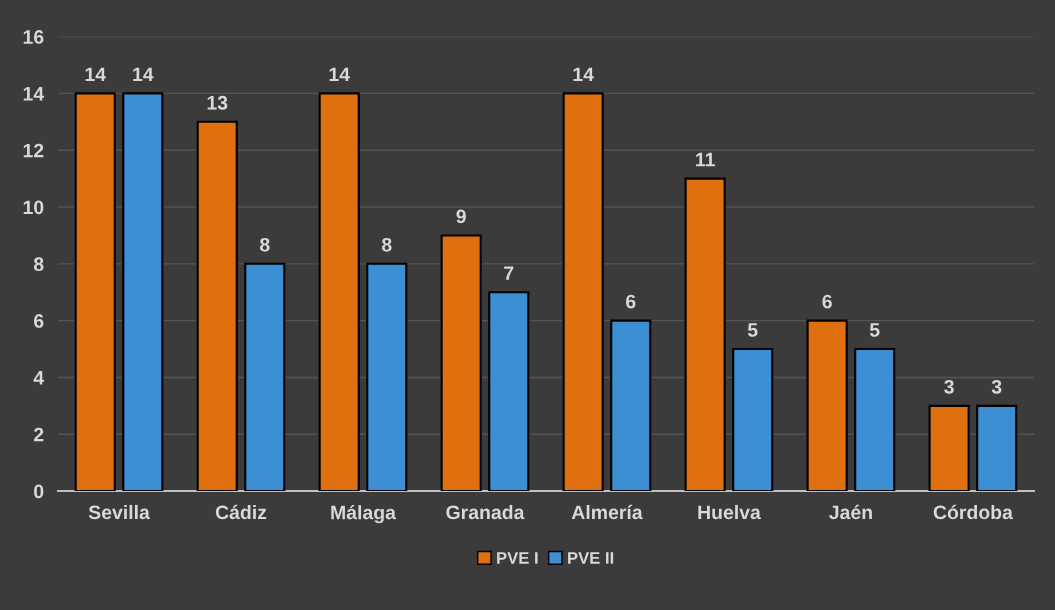  Describe the element at coordinates (241, 512) in the screenshot. I see `x-tick-label: Cádiz` at that location.